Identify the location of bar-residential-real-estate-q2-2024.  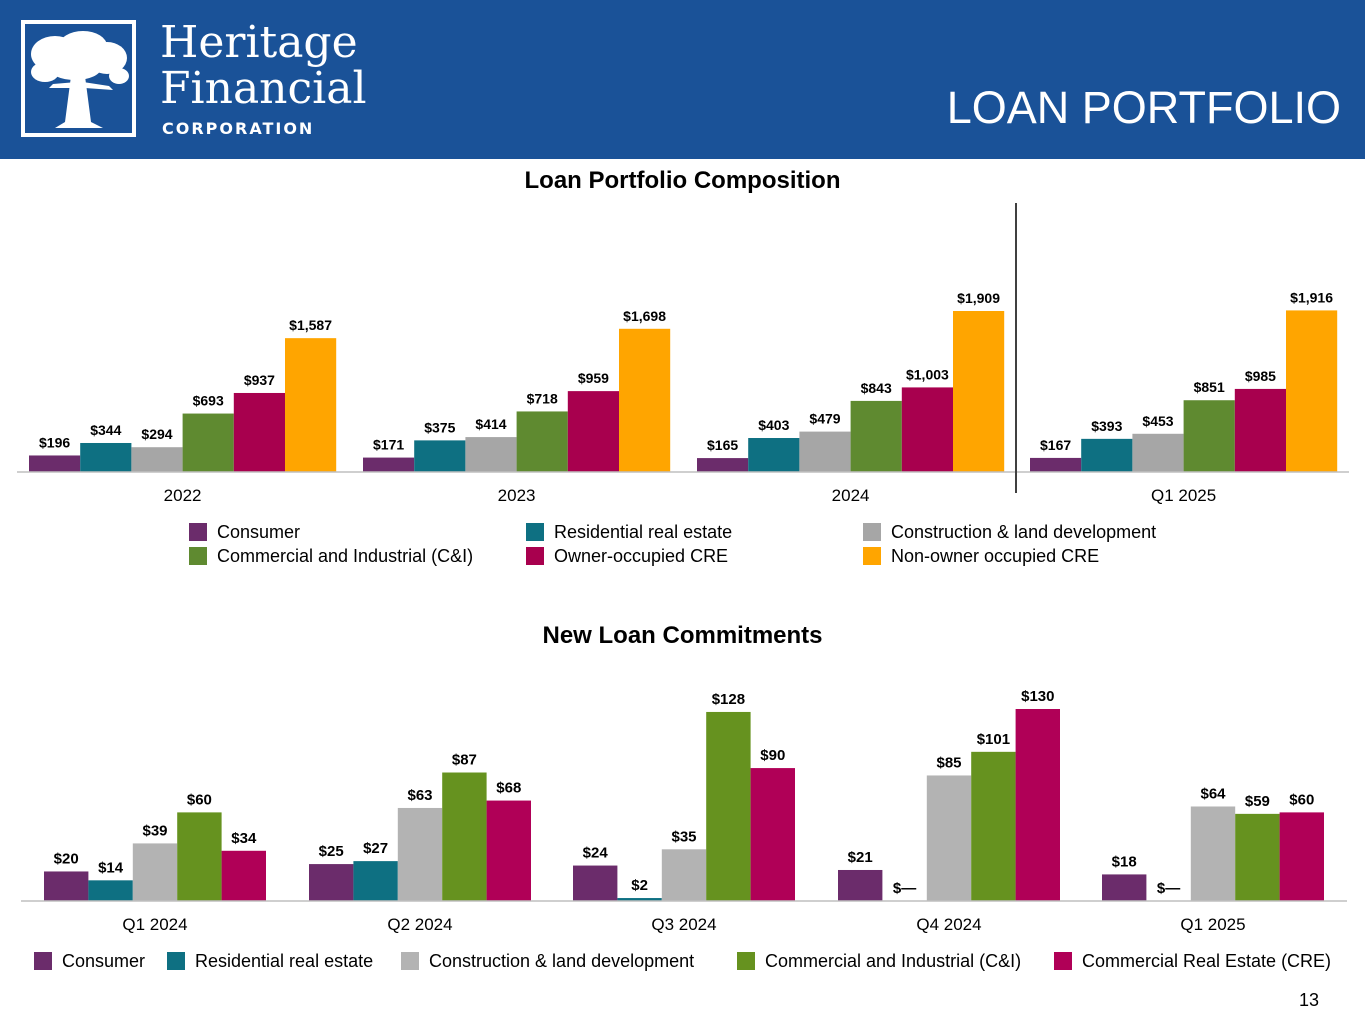
(375, 881).